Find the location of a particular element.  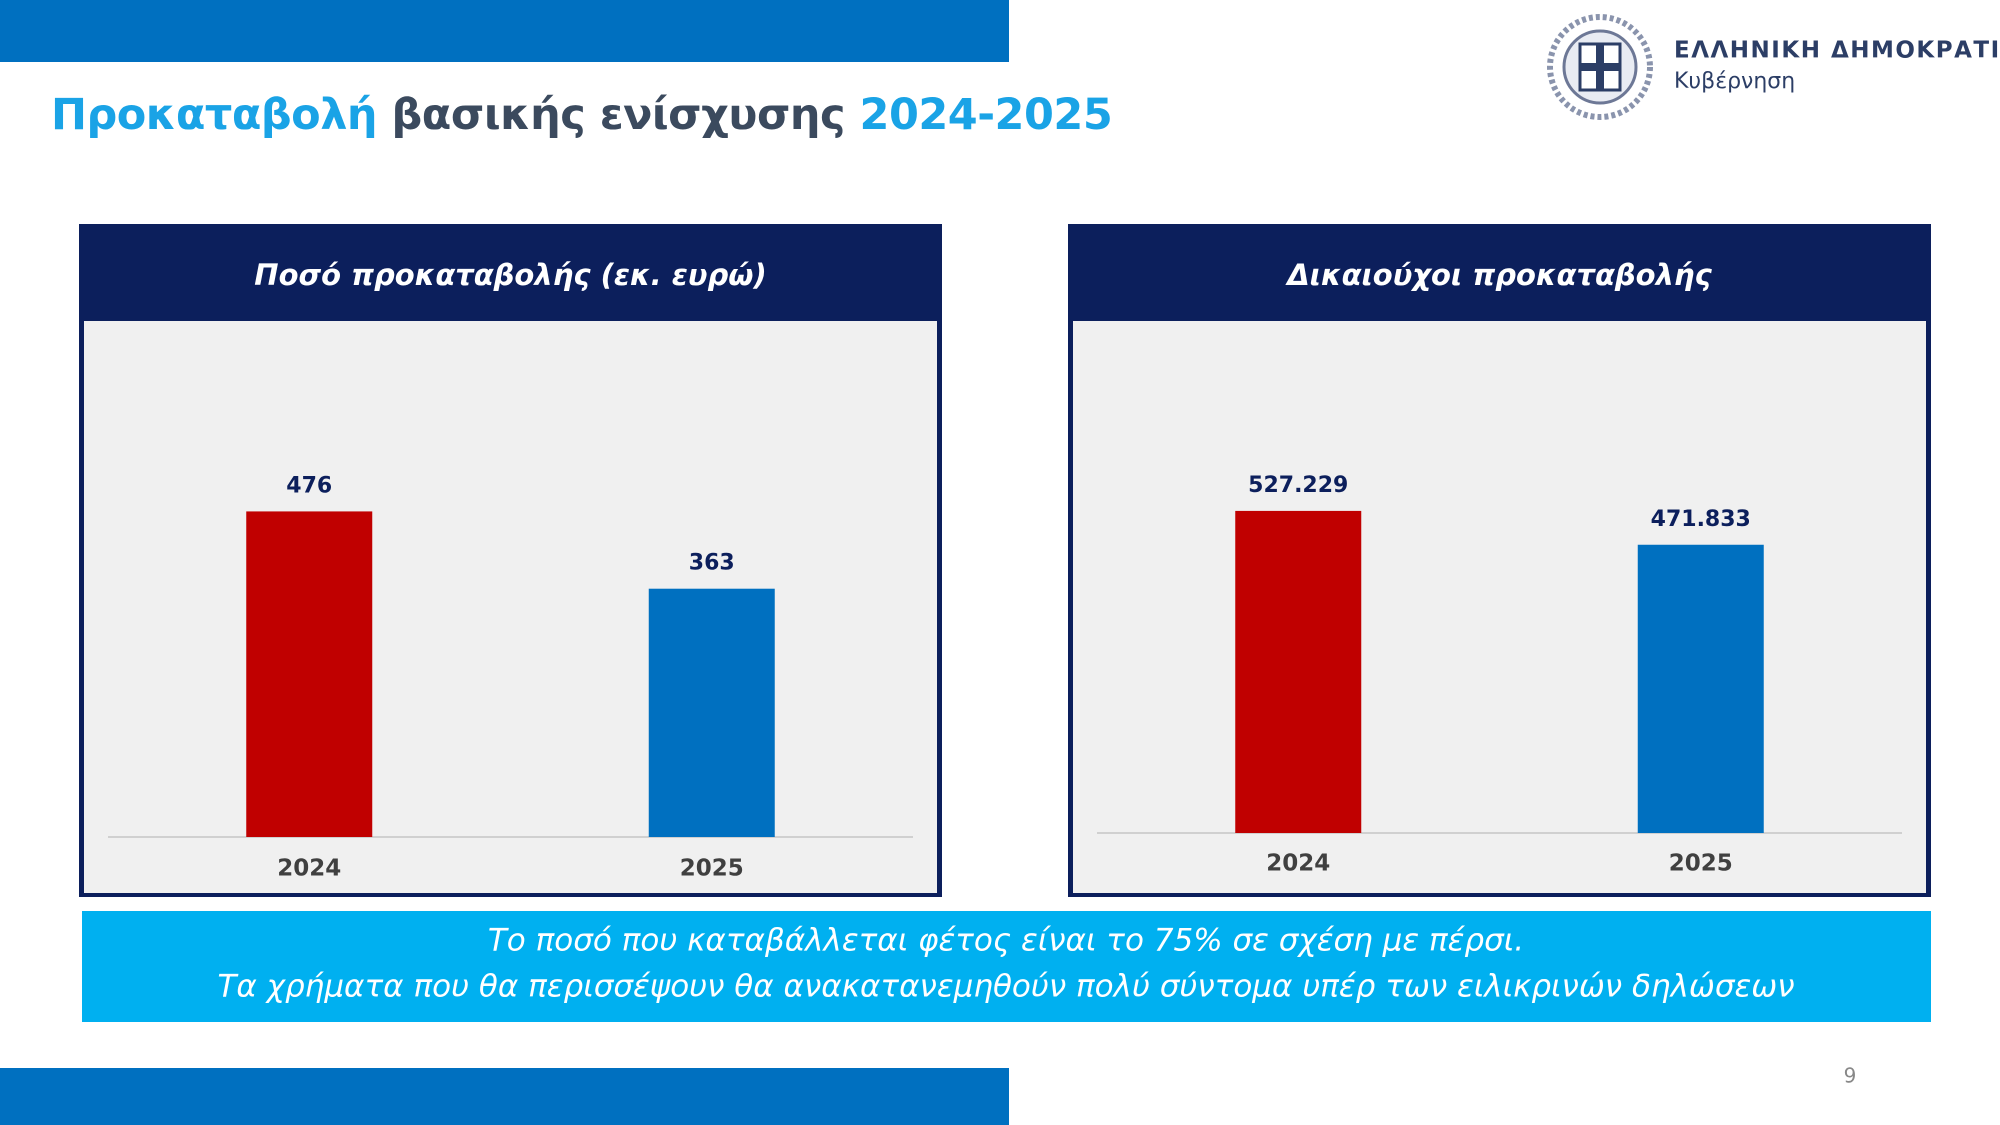

title-part: 2024-2025 is located at coordinates (986, 115).